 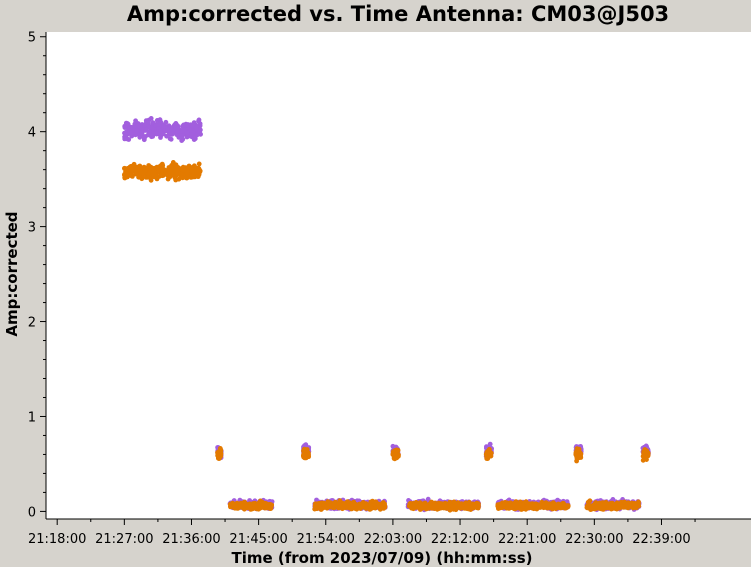 I want to click on x-axis-label: Time (from 2023/07/09) (hh:mm:ss), so click(x=381, y=558).